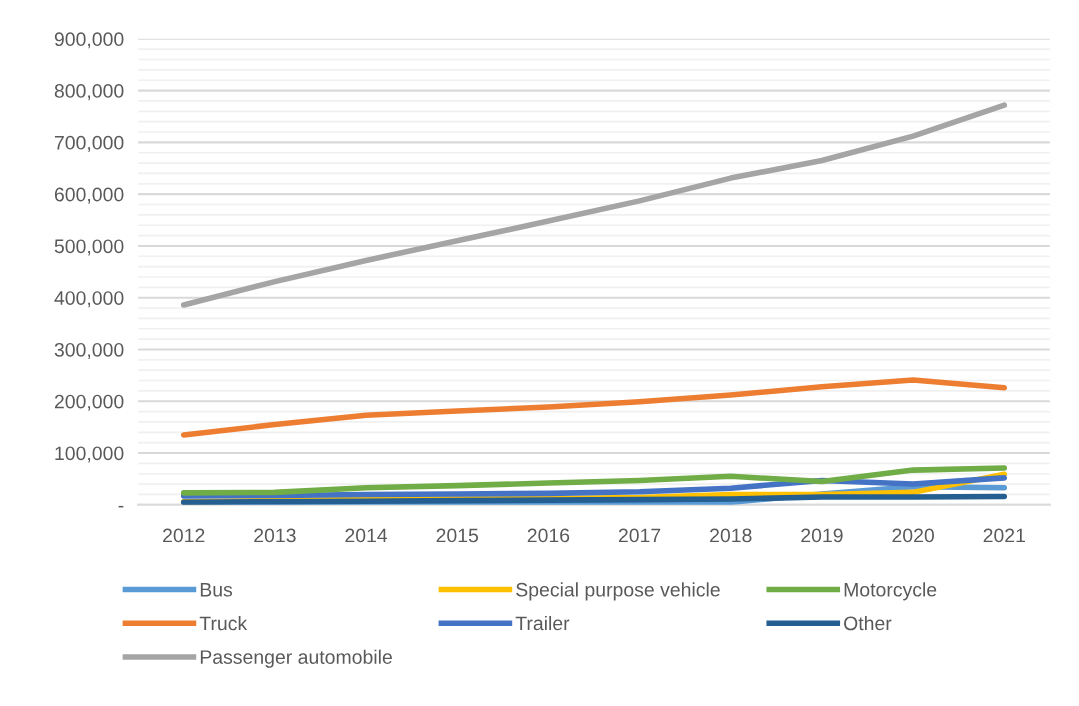  I want to click on x-tick-label: 2014, so click(366, 535).